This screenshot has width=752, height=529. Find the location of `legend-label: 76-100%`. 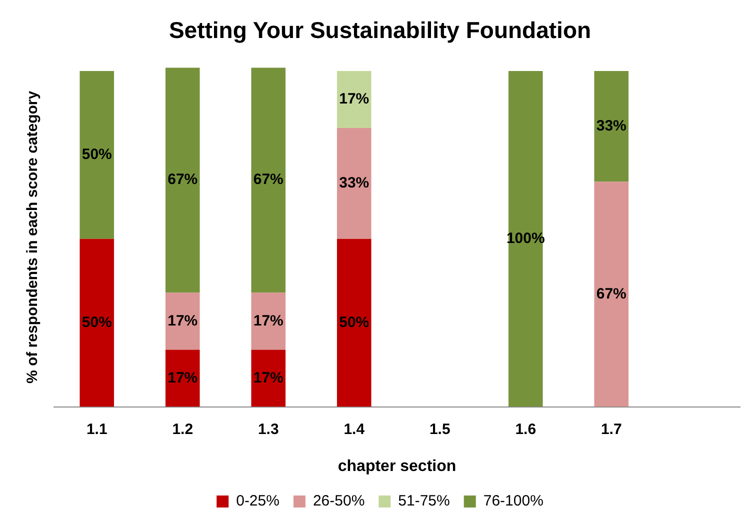

legend-label: 76-100% is located at coordinates (513, 501).